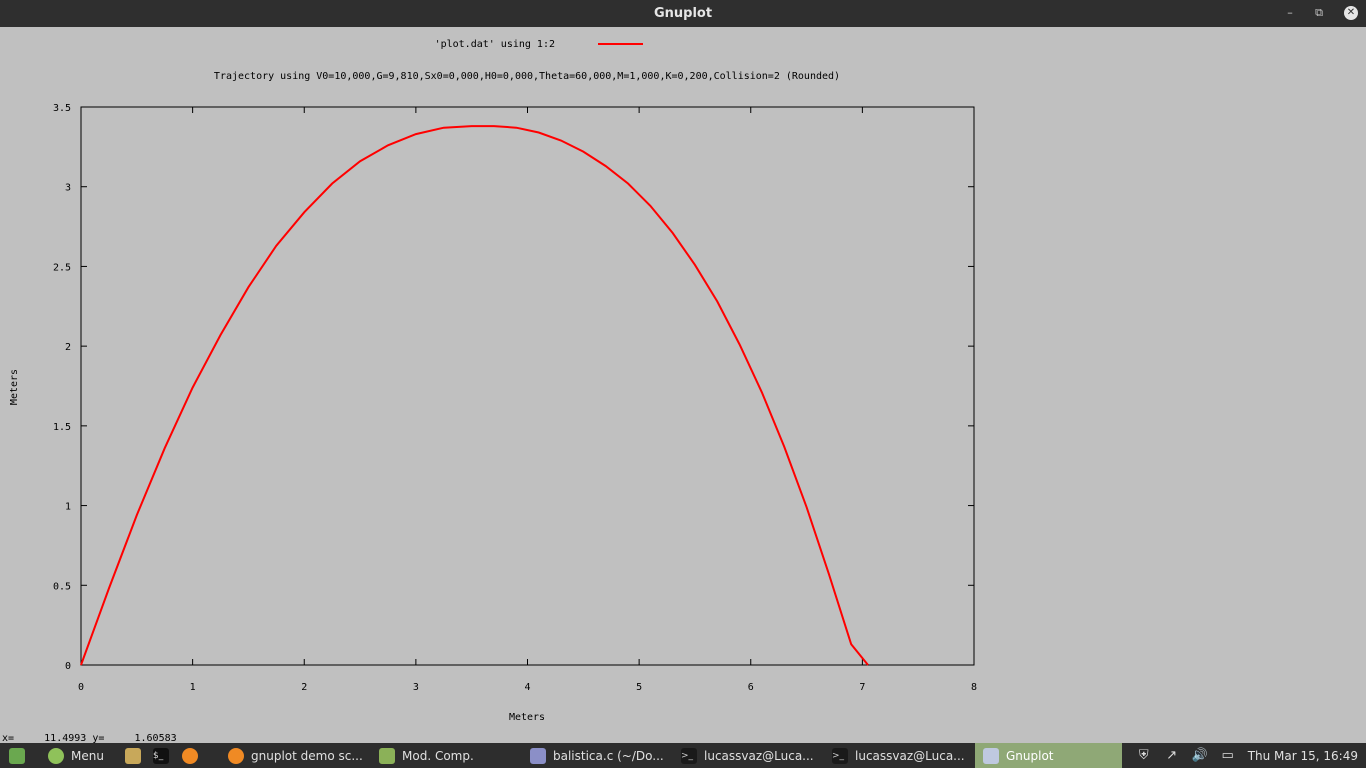 The height and width of the screenshot is (768, 1366). I want to click on network-icon: ↗, so click(1172, 755).